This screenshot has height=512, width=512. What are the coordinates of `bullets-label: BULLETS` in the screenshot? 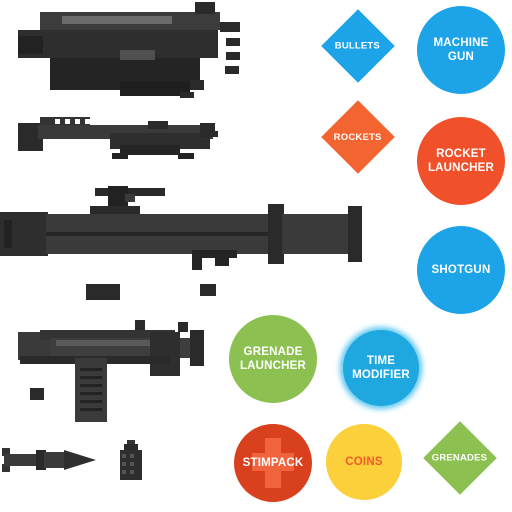 It's located at (358, 46).